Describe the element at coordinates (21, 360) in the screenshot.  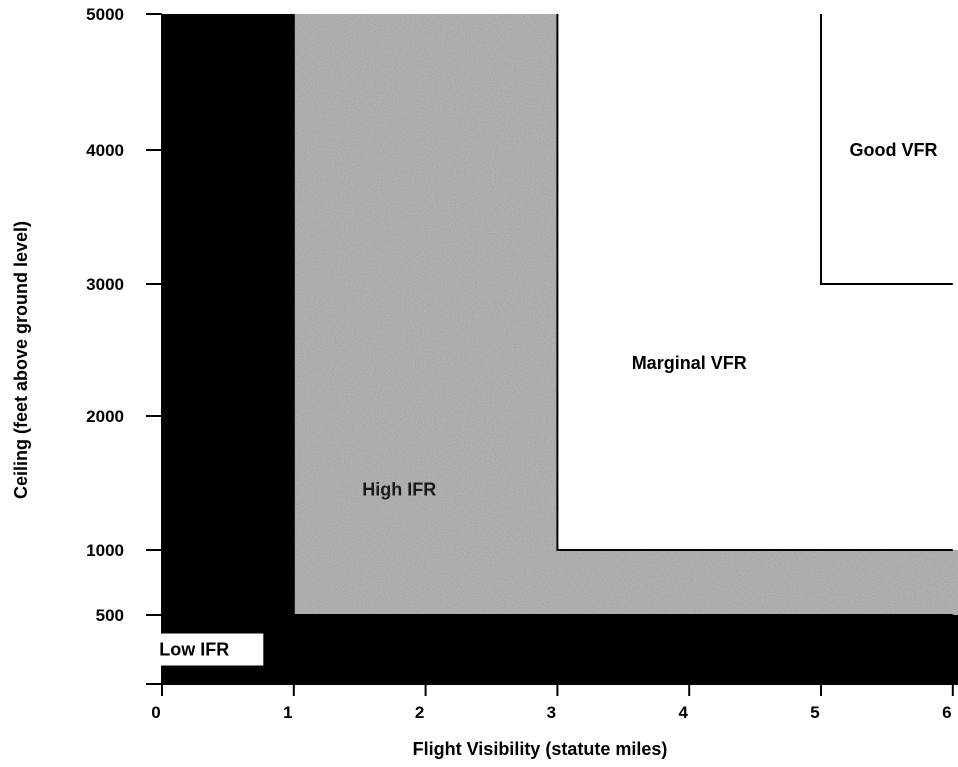
I see `y-axis-title: Ceiling (feet above ground level)` at that location.